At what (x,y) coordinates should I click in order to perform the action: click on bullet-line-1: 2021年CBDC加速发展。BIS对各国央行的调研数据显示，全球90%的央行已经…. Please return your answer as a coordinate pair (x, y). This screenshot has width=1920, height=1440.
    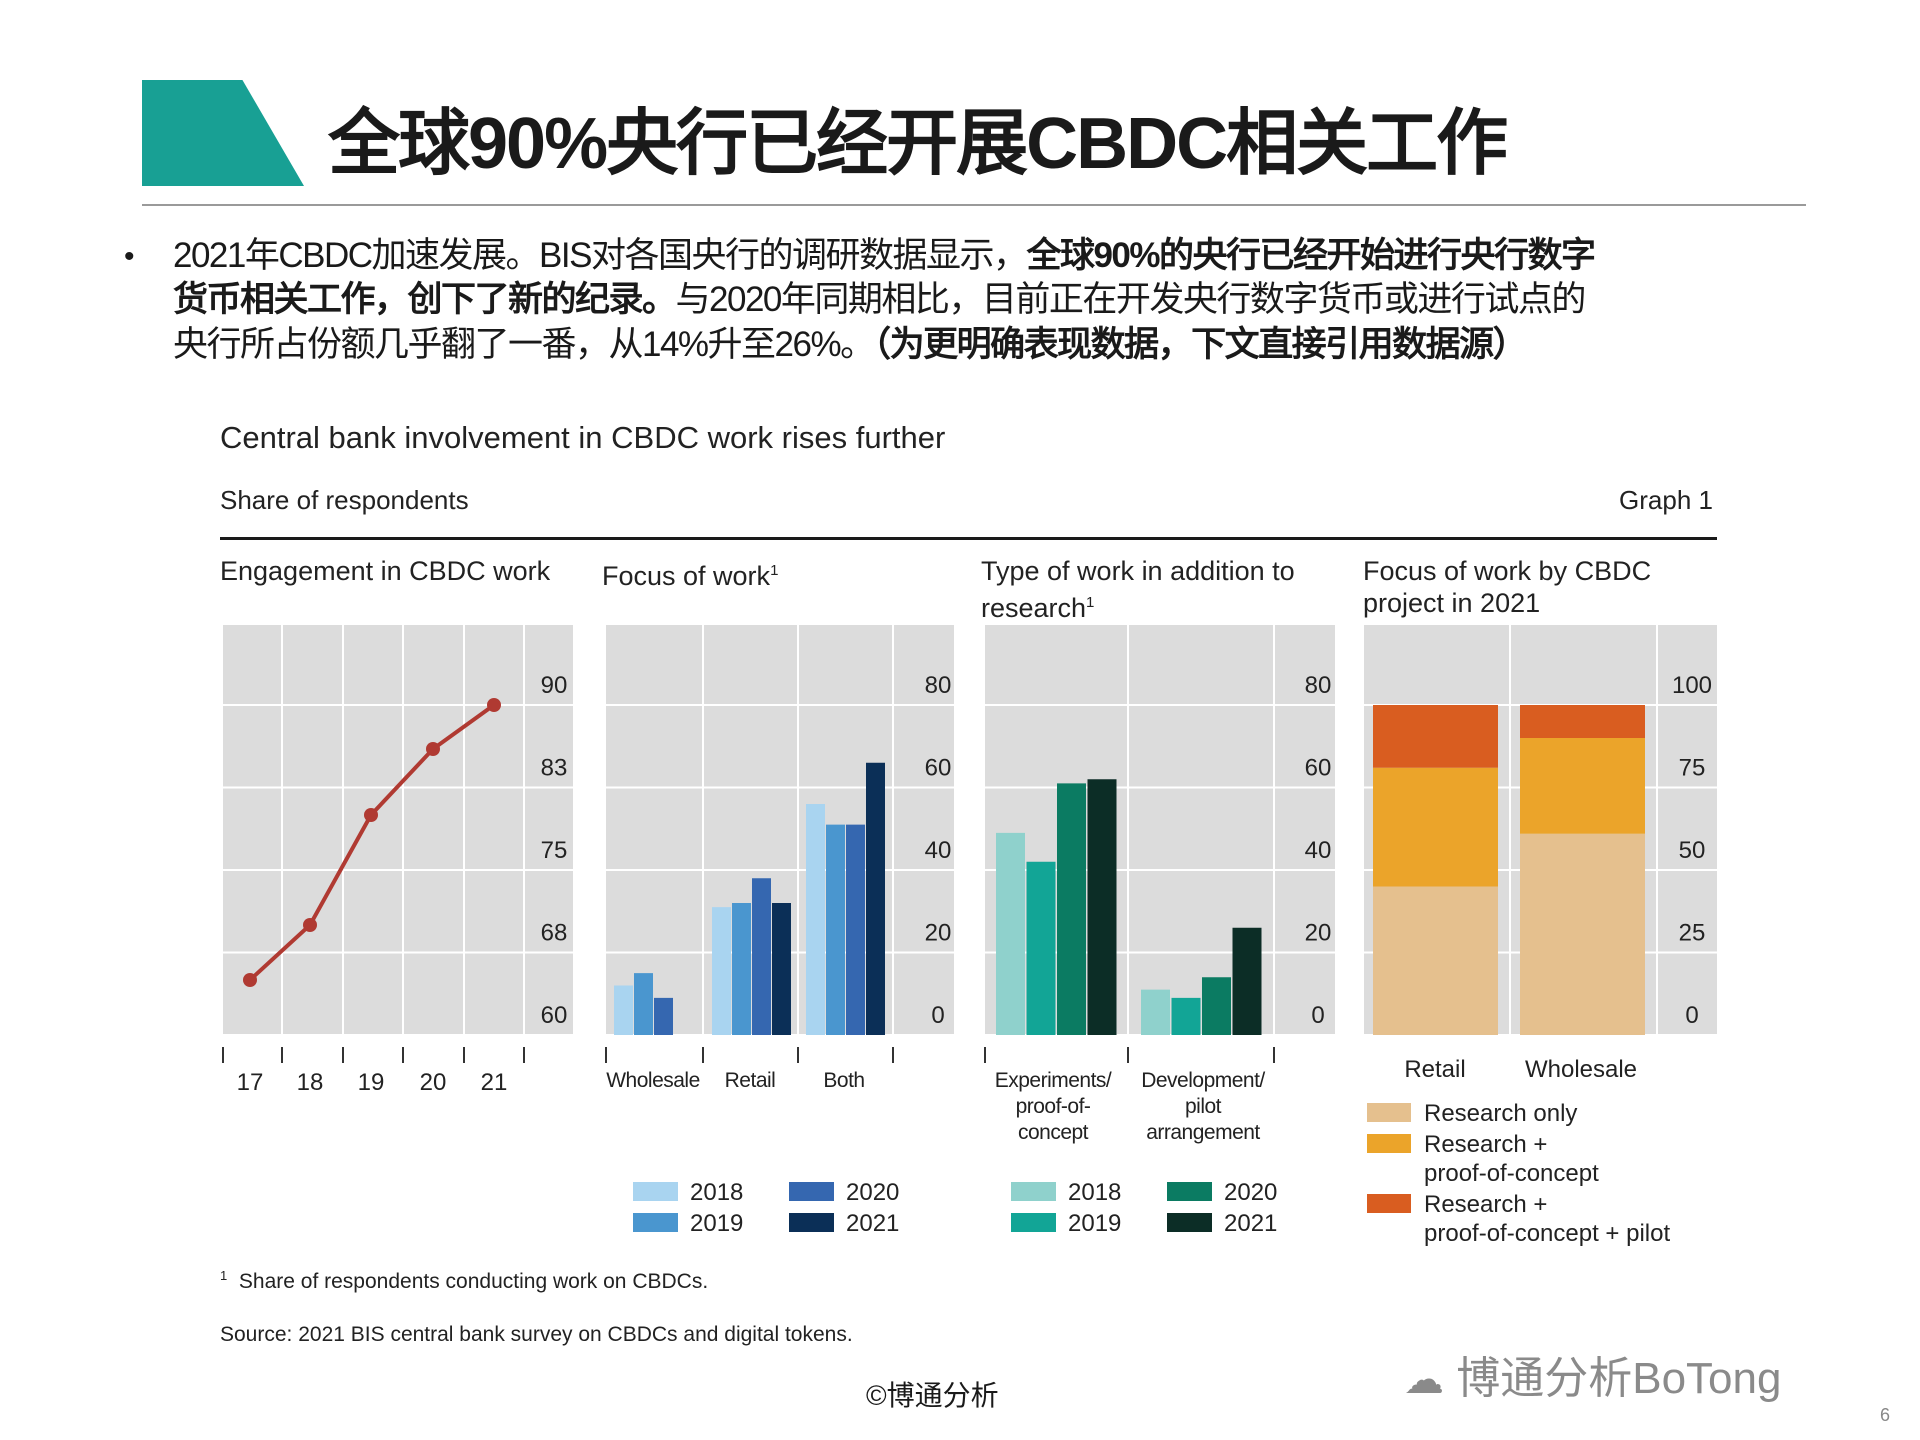
    Looking at the image, I should click on (884, 256).